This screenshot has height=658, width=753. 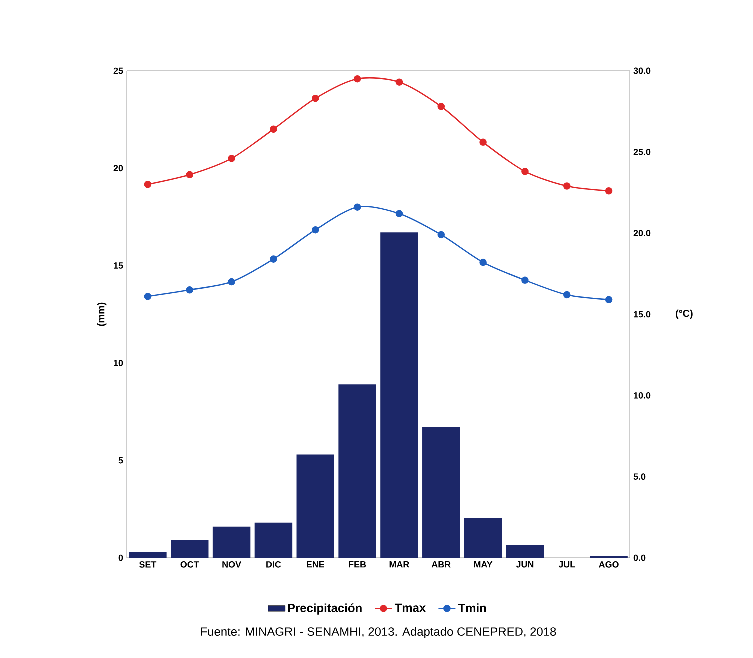 I want to click on y2-tick-label: 10.0, so click(x=642, y=395).